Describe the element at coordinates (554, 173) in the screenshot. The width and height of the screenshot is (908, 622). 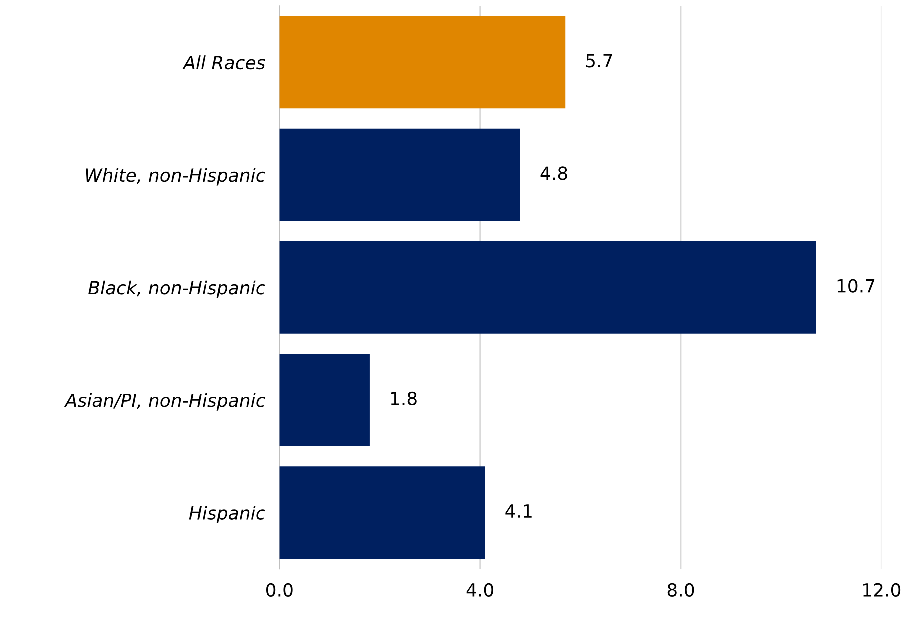
I see `data-label: 4.8` at that location.